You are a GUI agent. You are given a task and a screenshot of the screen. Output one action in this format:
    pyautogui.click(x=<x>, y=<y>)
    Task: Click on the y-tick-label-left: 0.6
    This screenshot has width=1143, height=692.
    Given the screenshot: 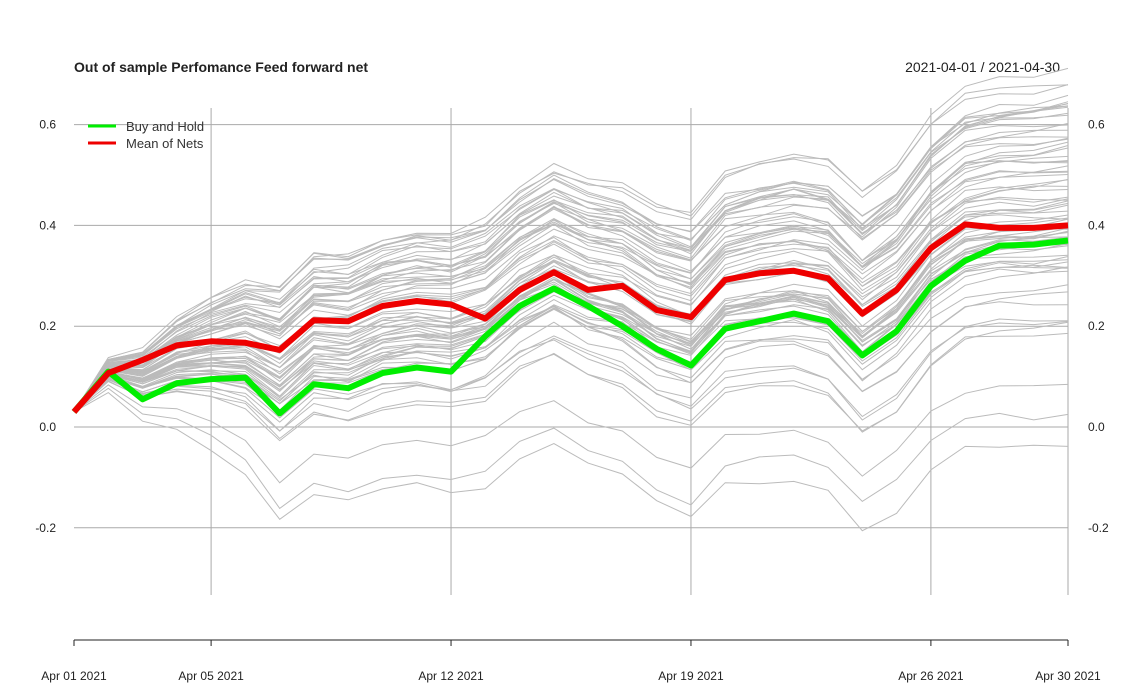 What is the action you would take?
    pyautogui.click(x=47, y=125)
    